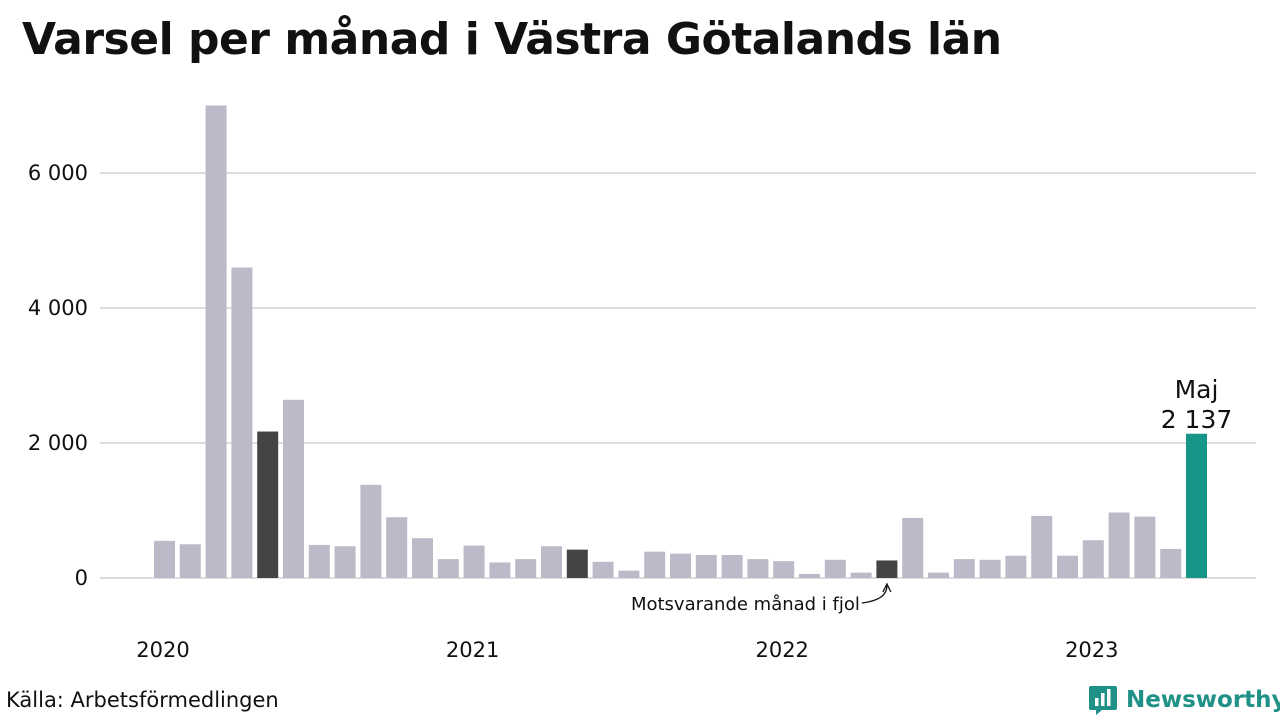  Describe the element at coordinates (874, 594) in the screenshot. I see `annotation-arrow` at that location.